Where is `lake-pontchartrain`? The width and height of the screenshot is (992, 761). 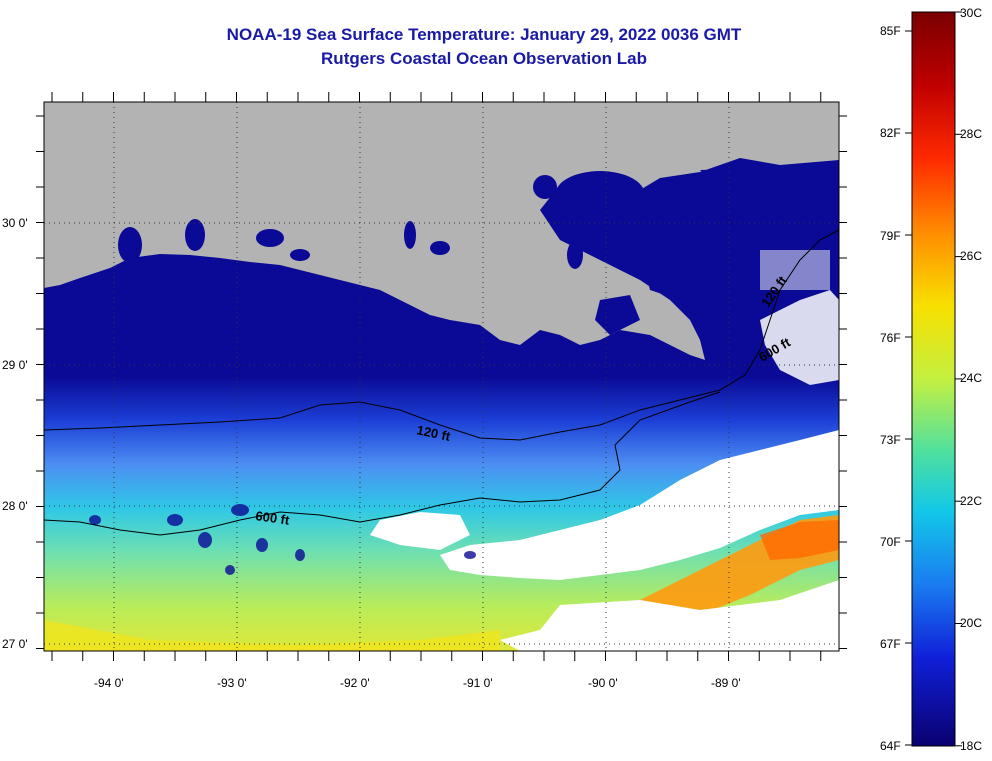 lake-pontchartrain is located at coordinates (600, 195).